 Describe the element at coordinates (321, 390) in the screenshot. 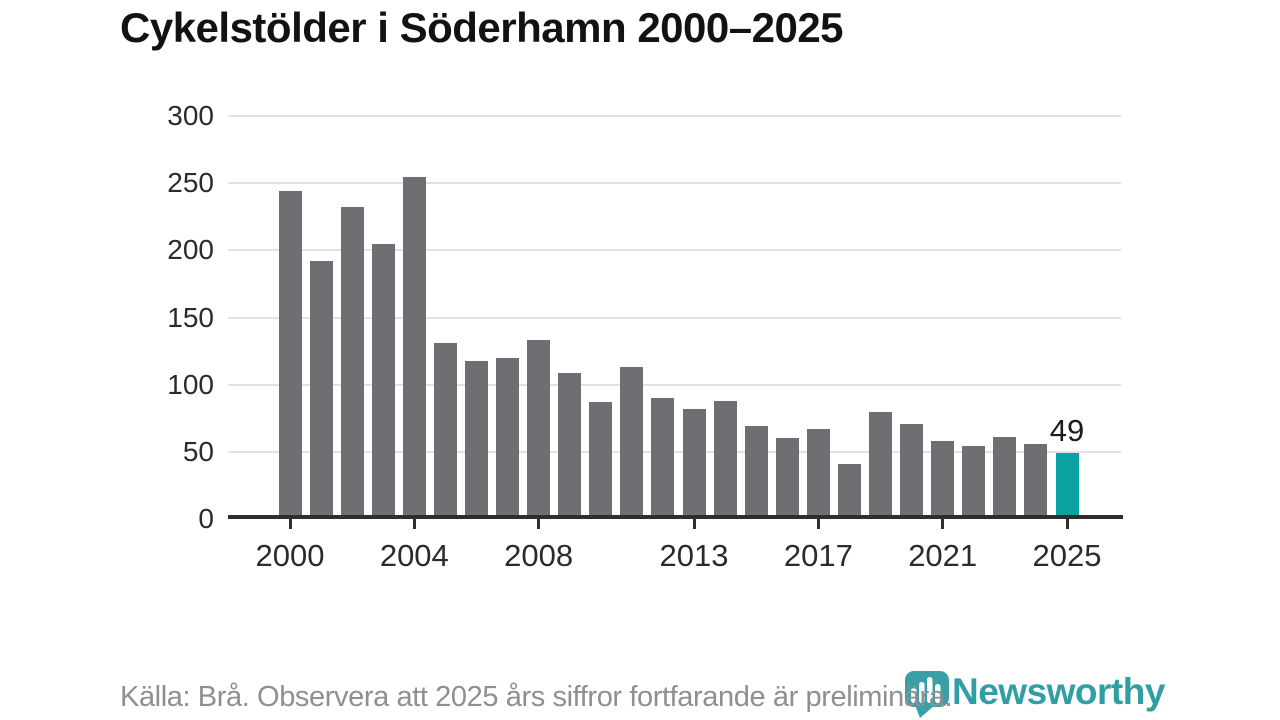

I see `bar-2001` at that location.